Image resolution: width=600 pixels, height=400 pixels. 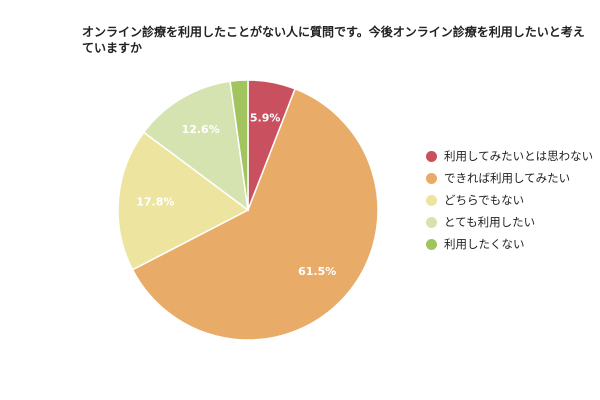 I want to click on legend-item: どちらでもない, so click(x=511, y=200).